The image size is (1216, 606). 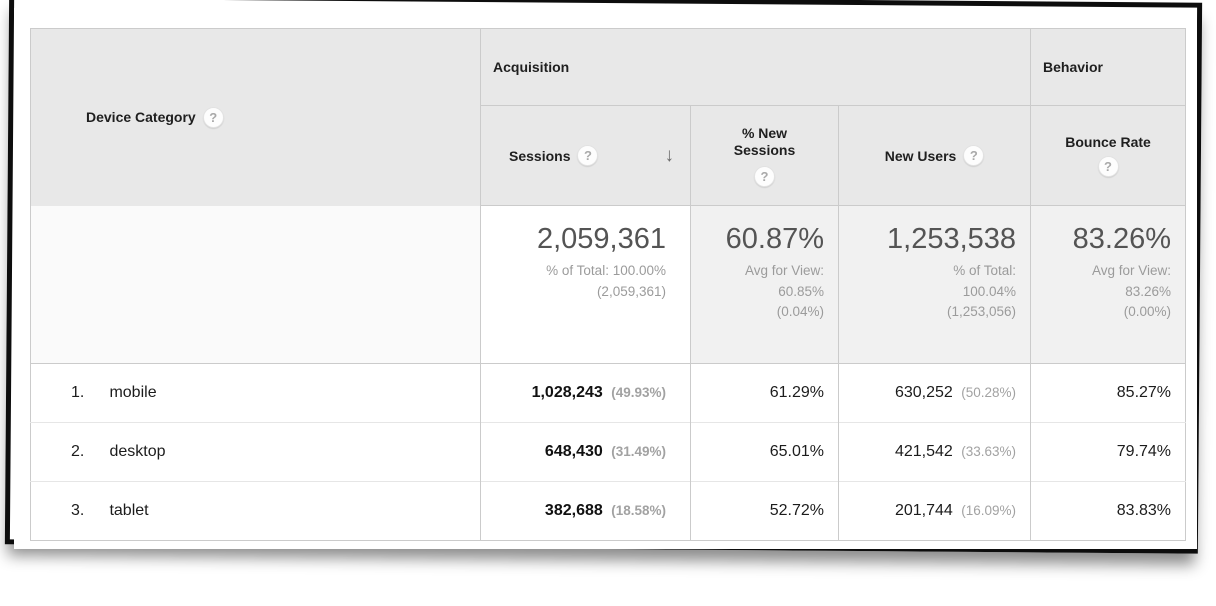 What do you see at coordinates (540, 155) in the screenshot?
I see `sessions-label: Sessions` at bounding box center [540, 155].